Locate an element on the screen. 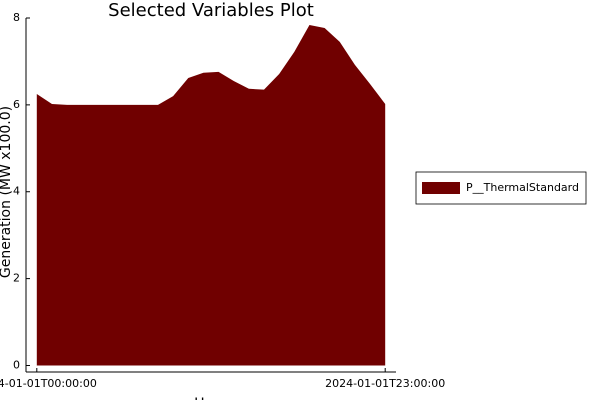 The width and height of the screenshot is (600, 400). legend-label: P__ThermalStandard is located at coordinates (522, 187).